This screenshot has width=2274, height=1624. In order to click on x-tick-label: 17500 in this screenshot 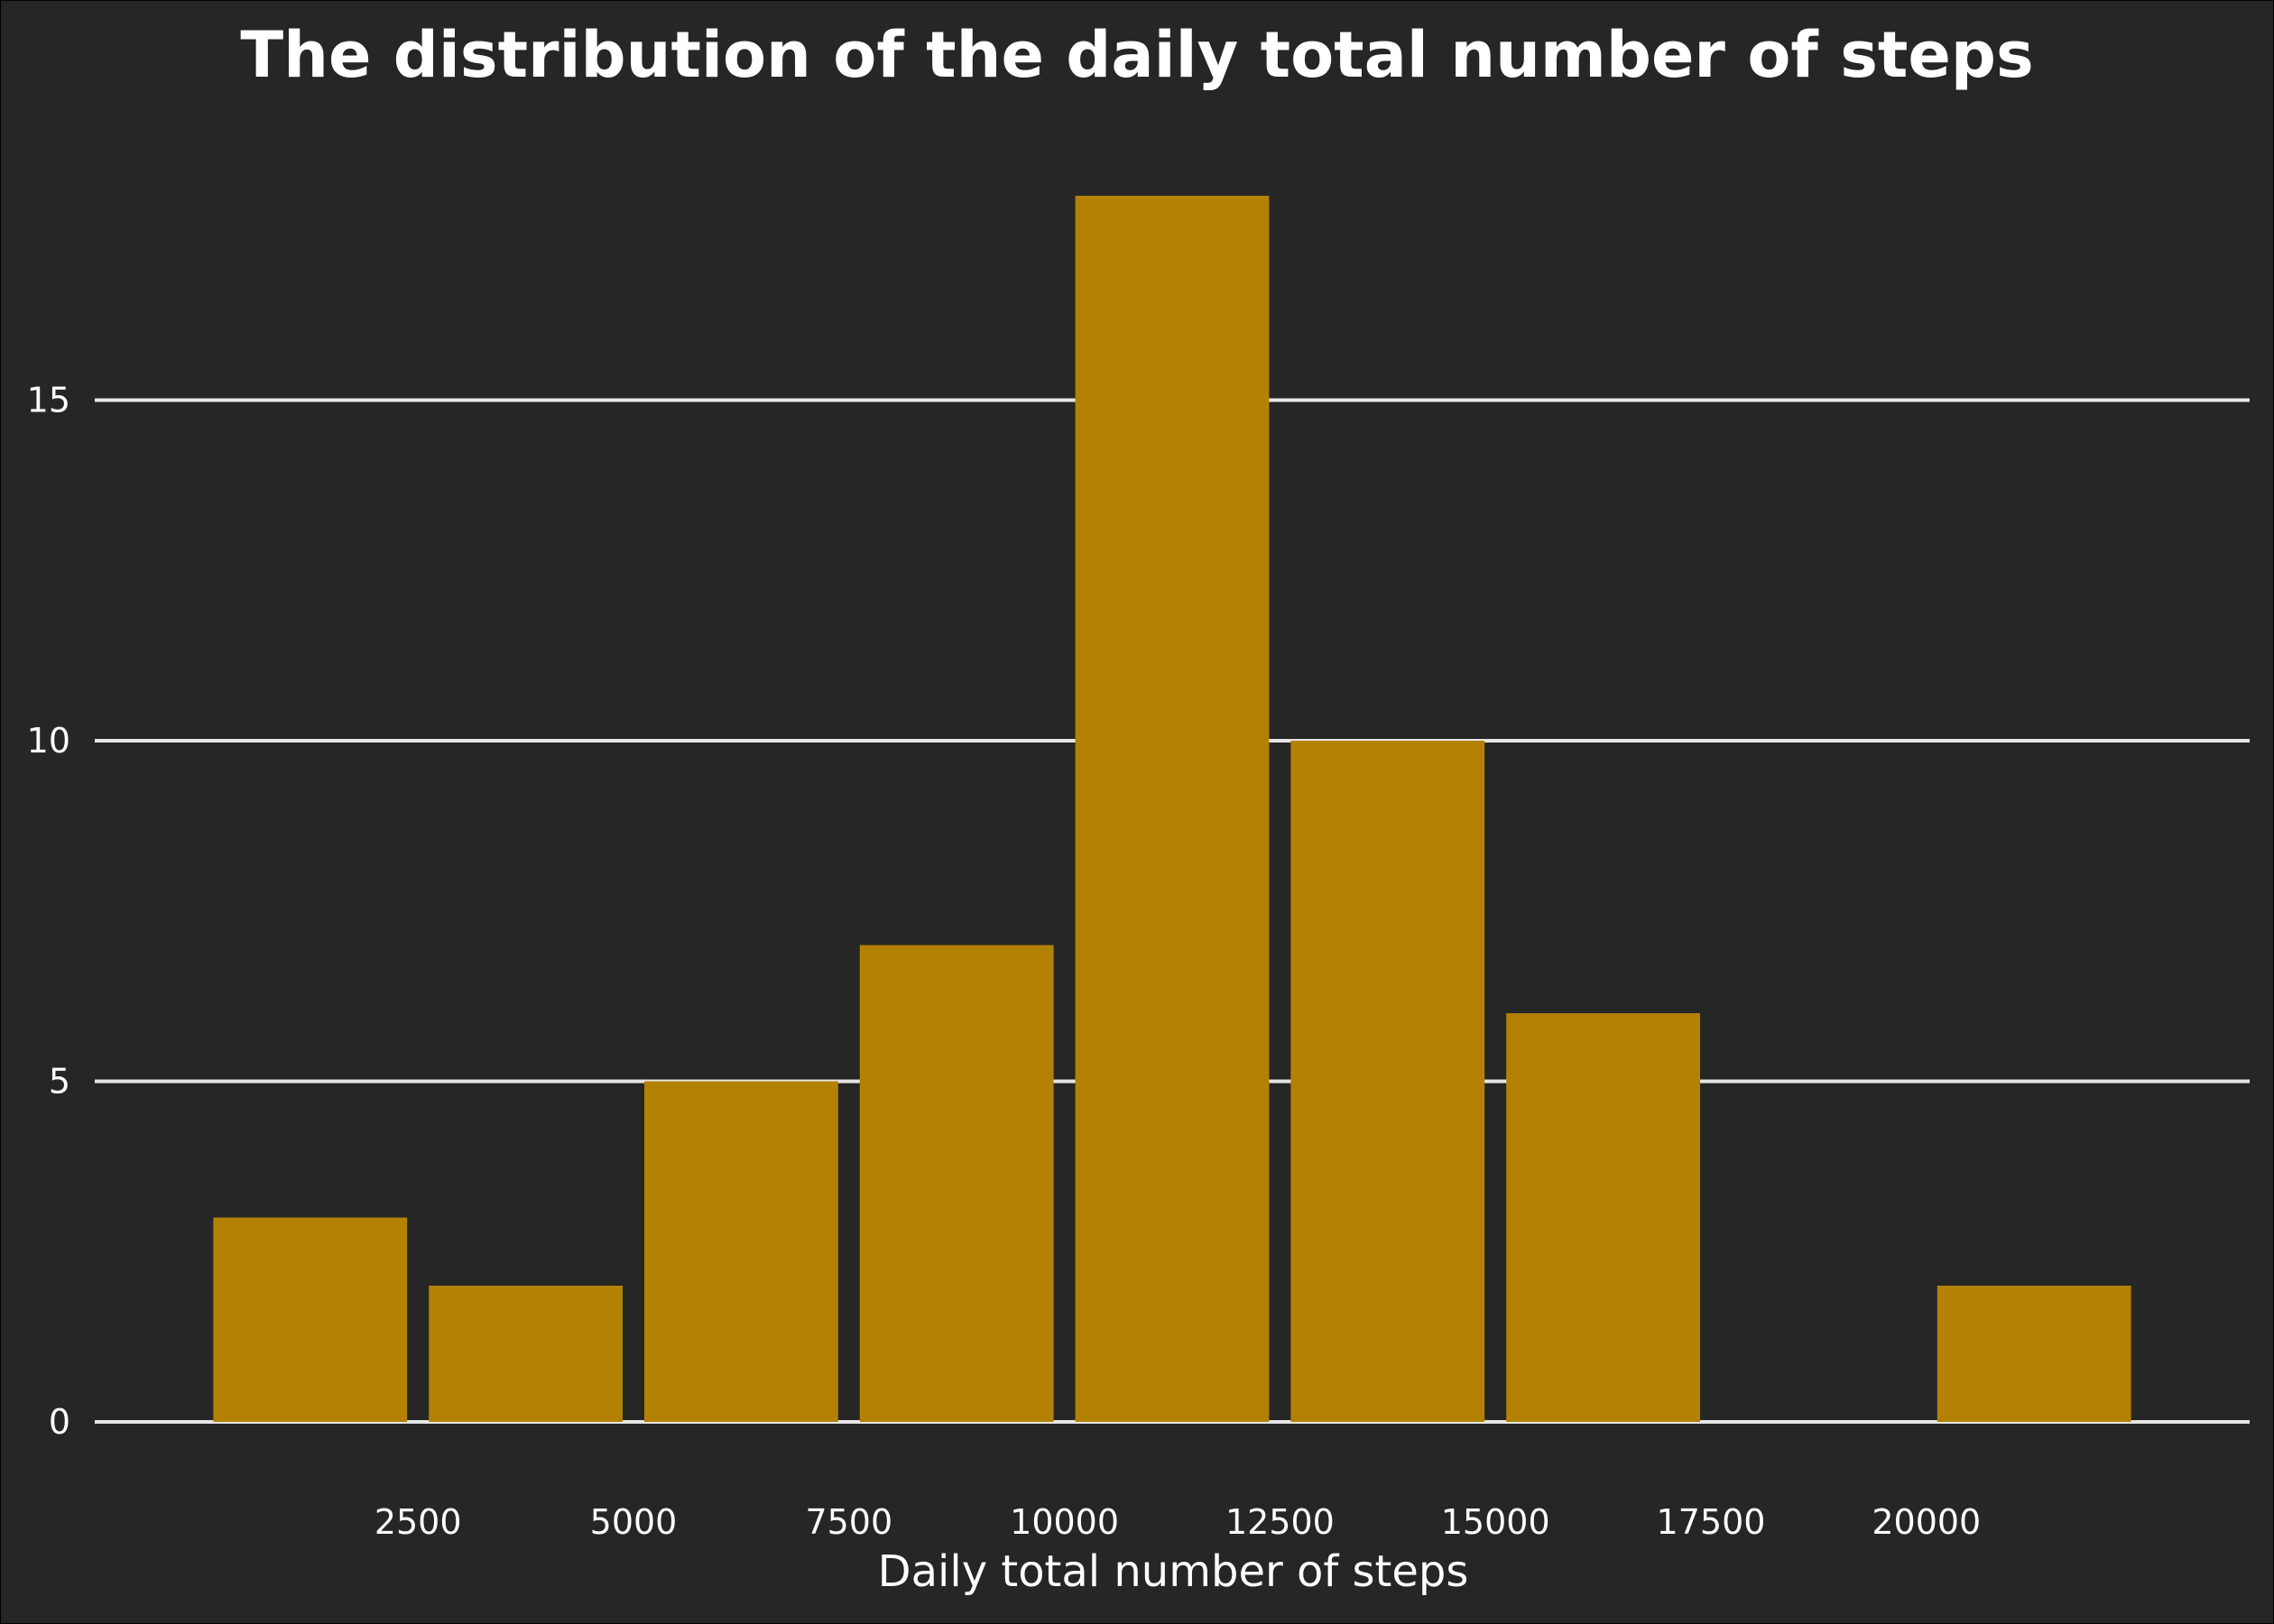, I will do `click(1711, 1522)`.